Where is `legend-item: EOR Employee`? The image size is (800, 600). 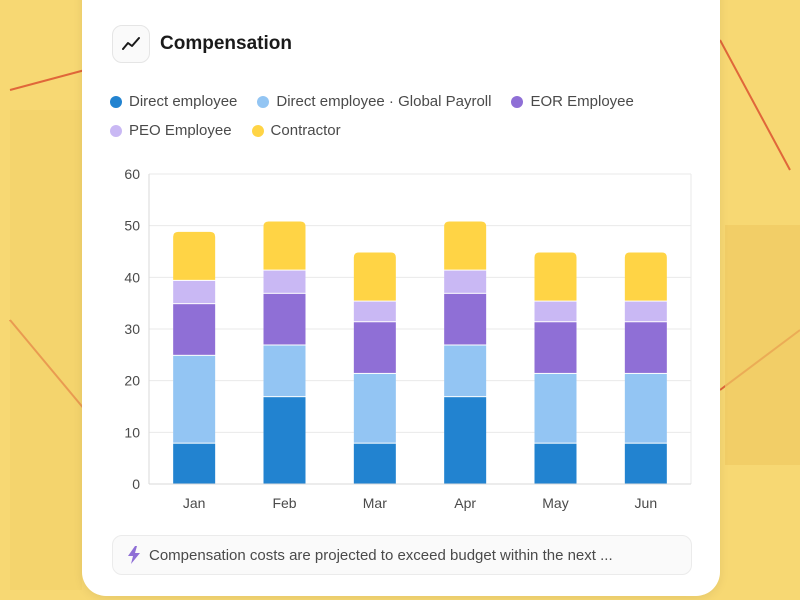 legend-item: EOR Employee is located at coordinates (572, 102).